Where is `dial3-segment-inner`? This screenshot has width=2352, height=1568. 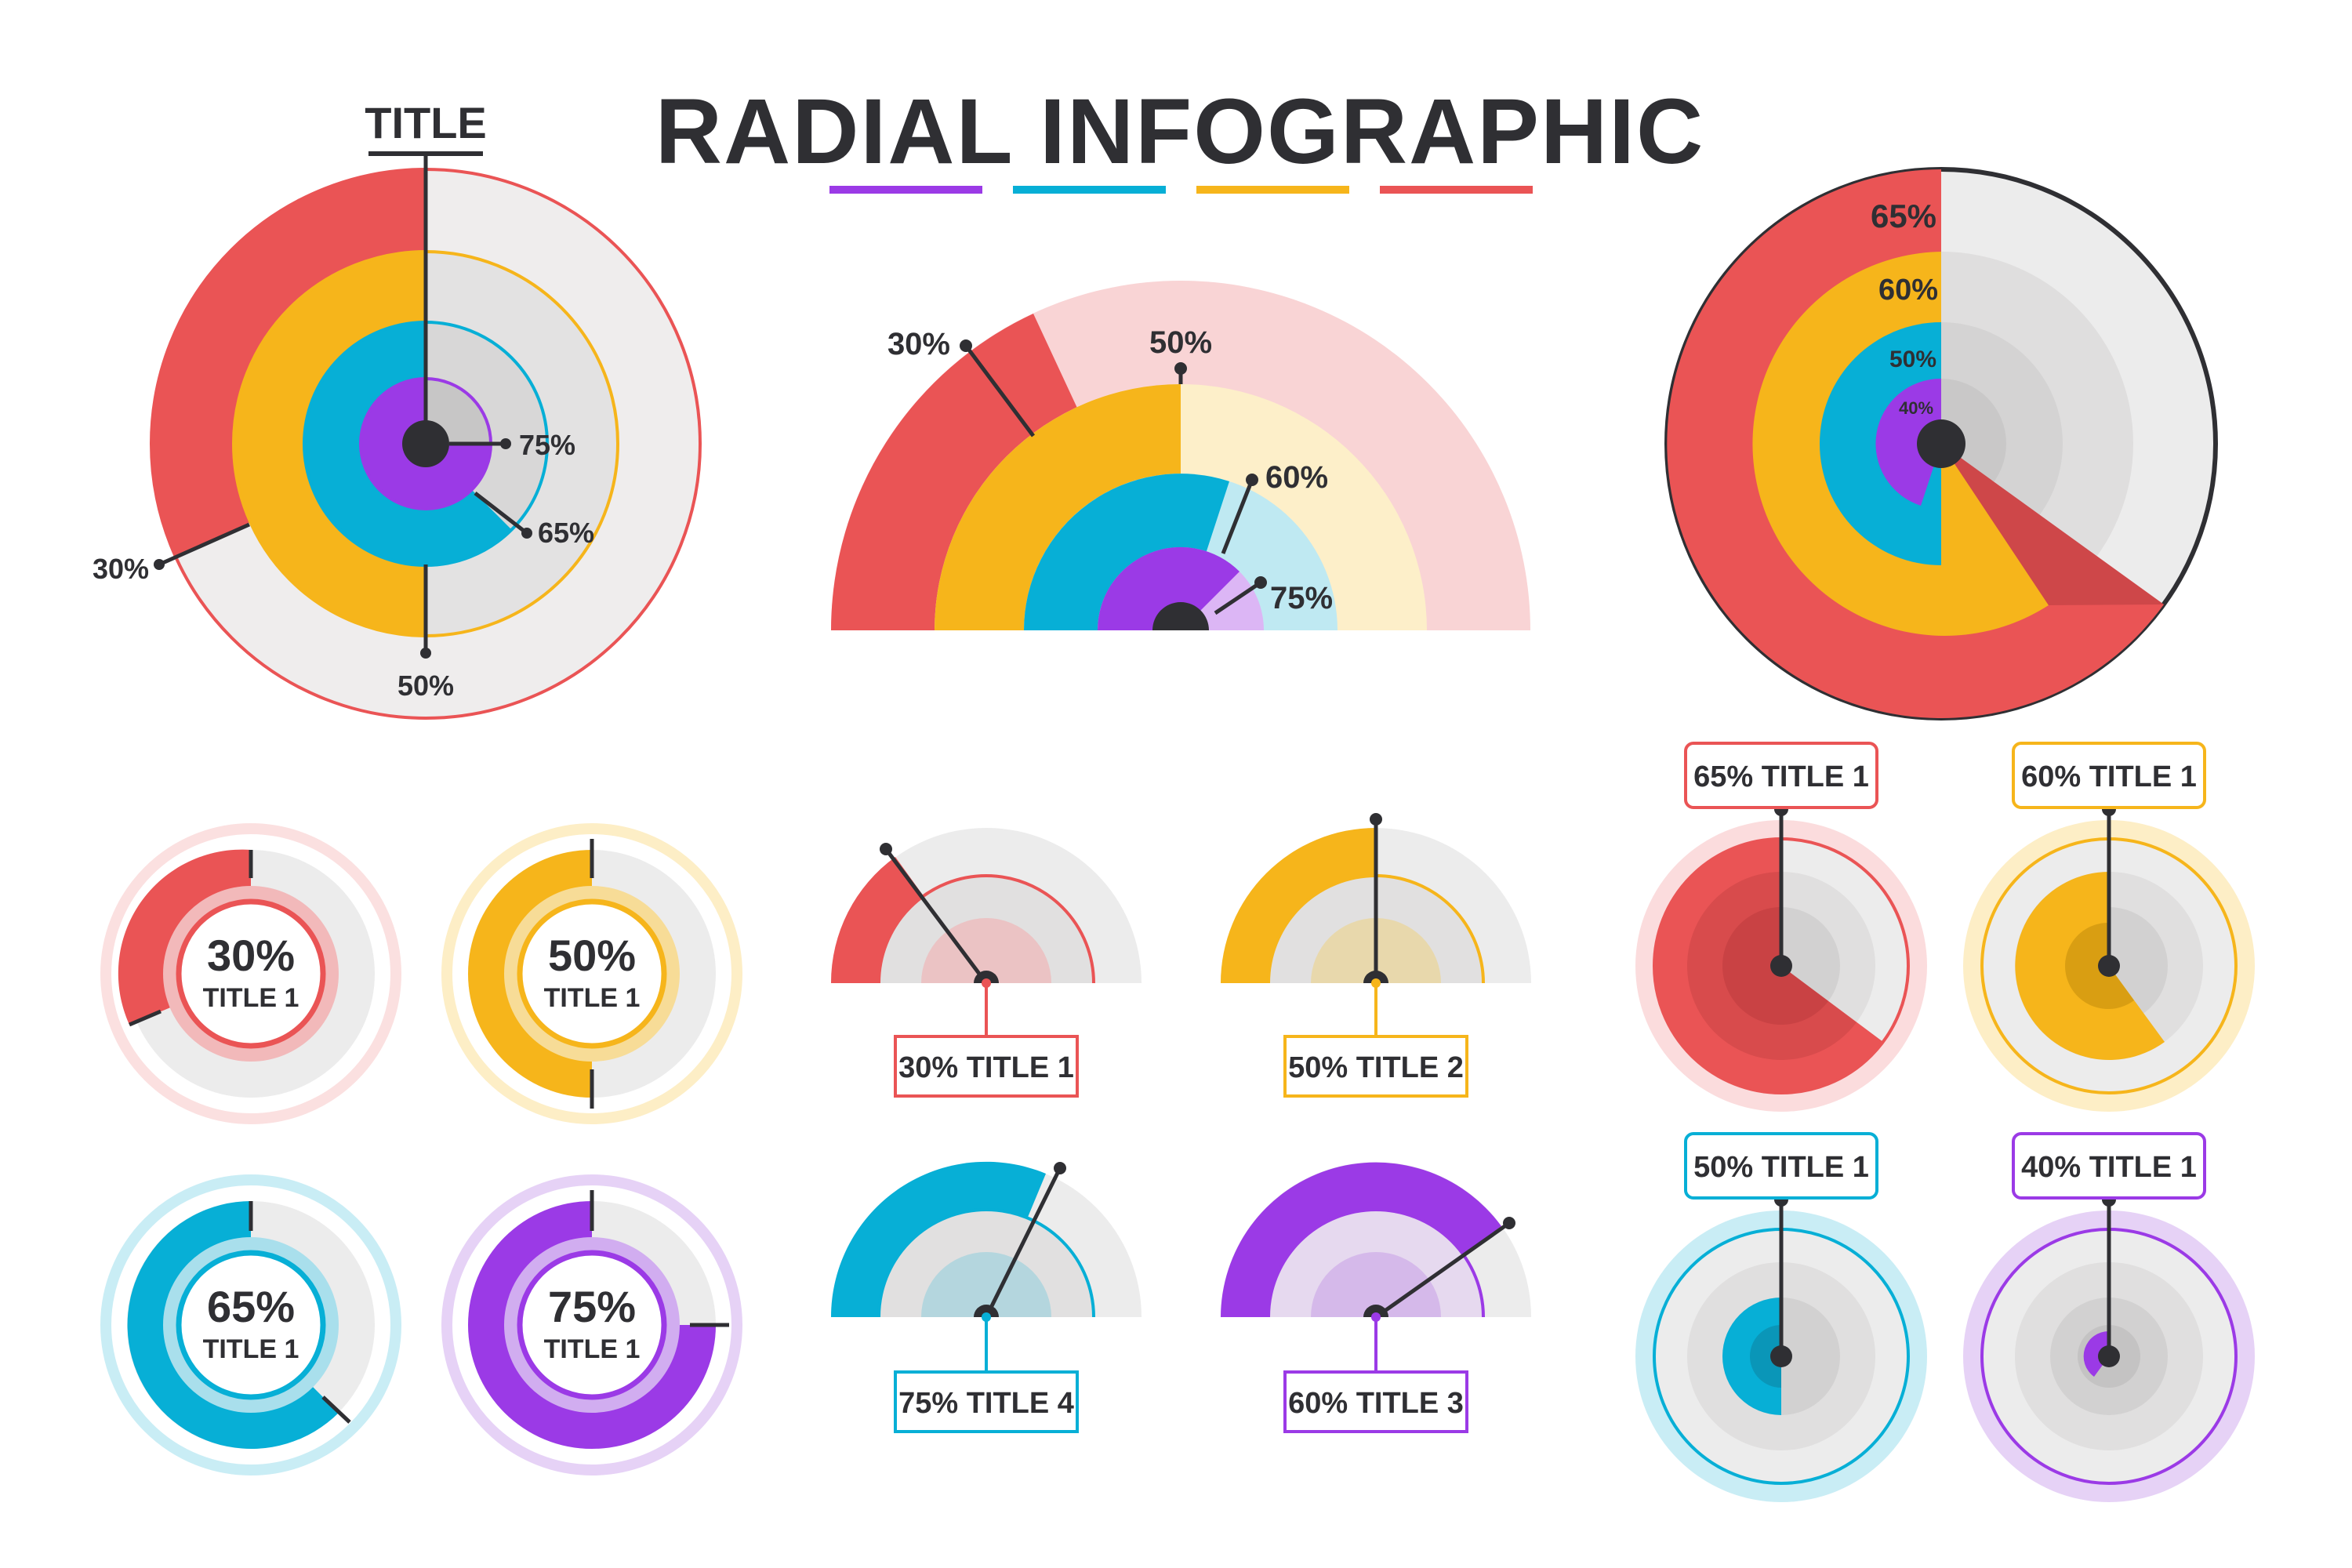 dial3-segment-inner is located at coordinates (1765, 1356).